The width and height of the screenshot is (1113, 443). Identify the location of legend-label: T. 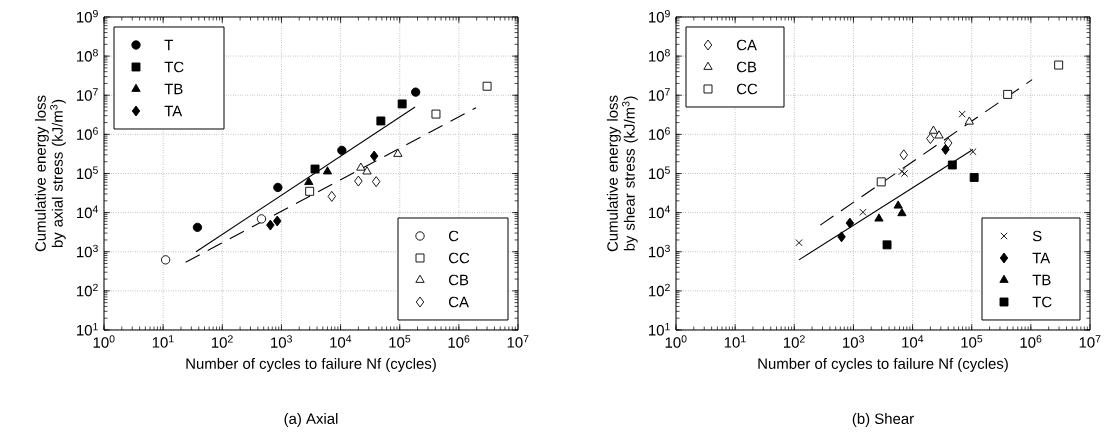
(168, 45).